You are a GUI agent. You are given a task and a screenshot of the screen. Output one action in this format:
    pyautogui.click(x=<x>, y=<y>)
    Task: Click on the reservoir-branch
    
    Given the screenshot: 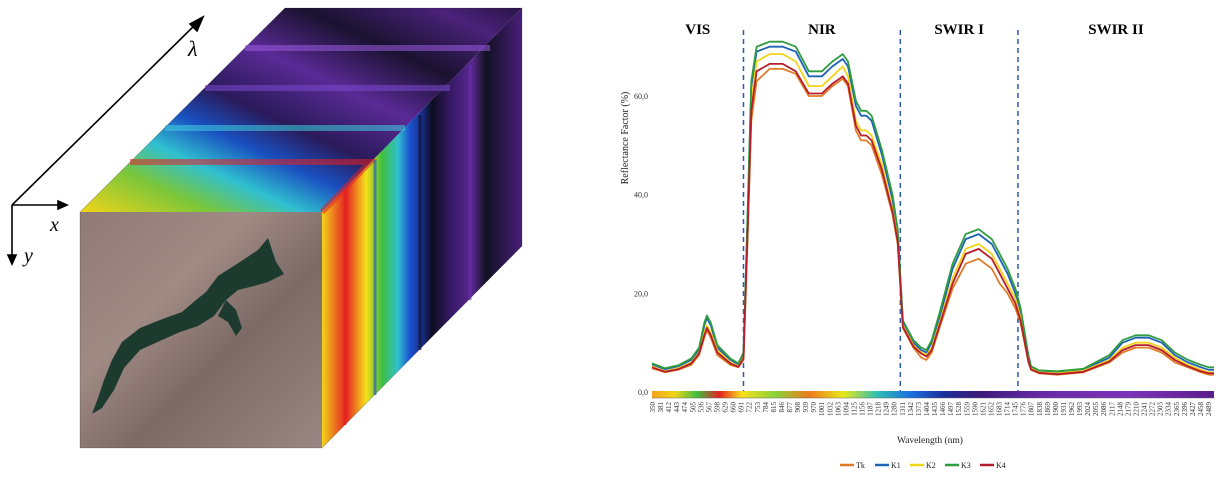 What is the action you would take?
    pyautogui.click(x=230, y=318)
    